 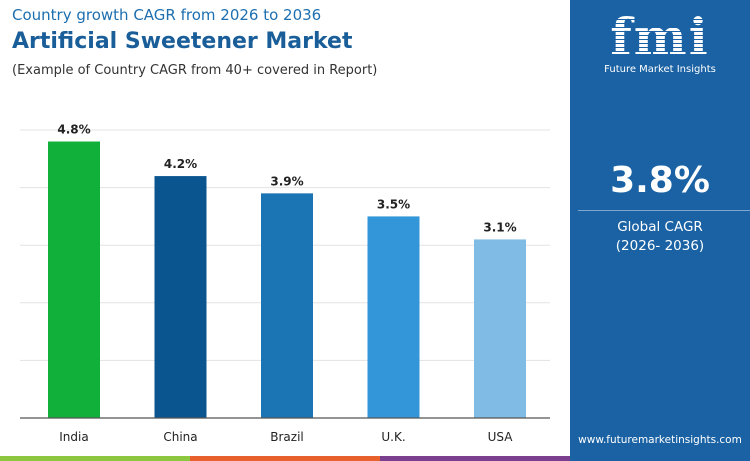 I want to click on global-cagr-label: Global CAGR (2026- 2036), so click(x=660, y=236).